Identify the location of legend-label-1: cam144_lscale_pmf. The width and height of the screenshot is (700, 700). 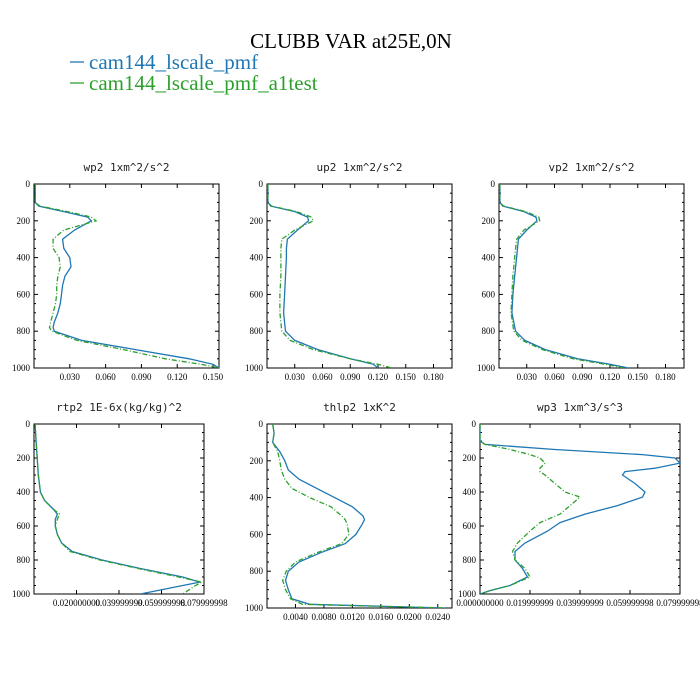
(173, 62).